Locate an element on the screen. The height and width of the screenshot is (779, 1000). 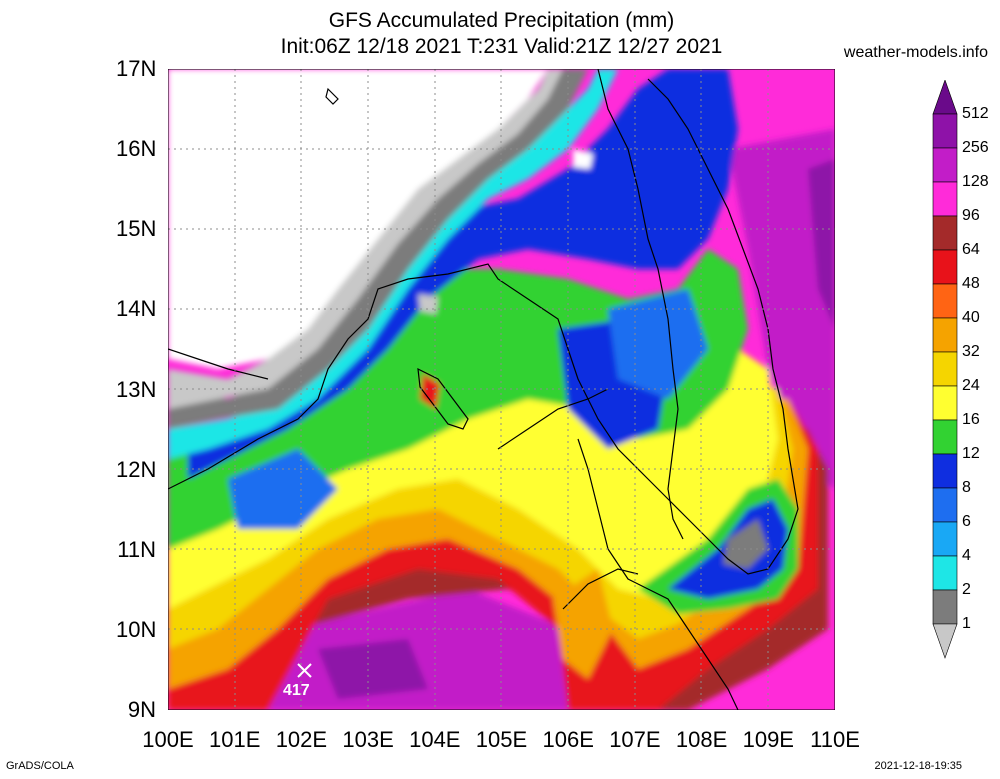
legend-level-label: 4 is located at coordinates (966, 555).